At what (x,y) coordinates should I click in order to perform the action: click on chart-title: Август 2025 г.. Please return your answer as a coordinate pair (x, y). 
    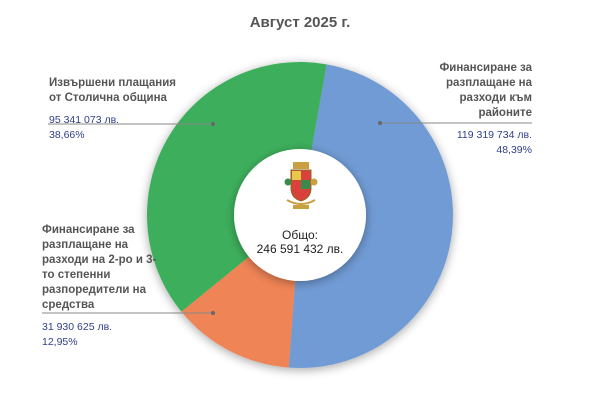
    Looking at the image, I should click on (300, 22).